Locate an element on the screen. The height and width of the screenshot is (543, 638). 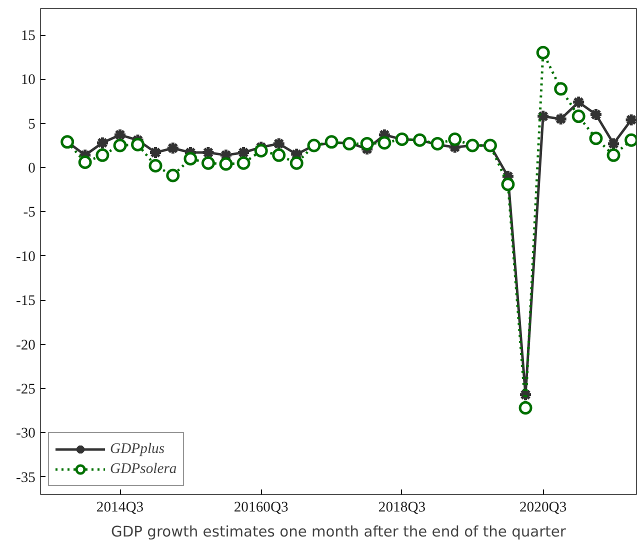
y-tick-label: 0 is located at coordinates (32, 168).